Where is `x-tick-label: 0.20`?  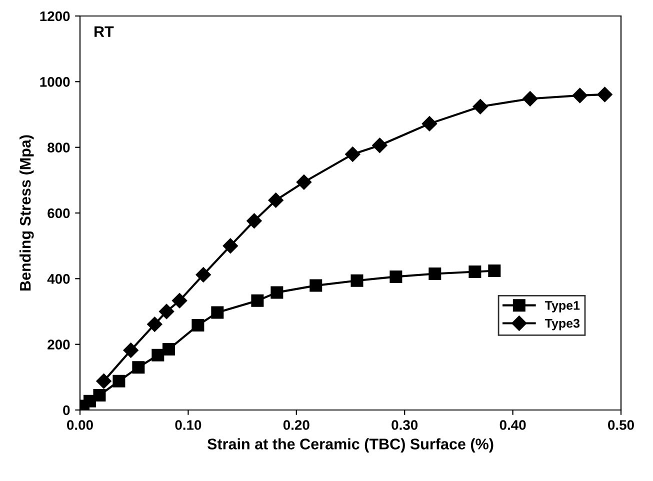 x-tick-label: 0.20 is located at coordinates (296, 425).